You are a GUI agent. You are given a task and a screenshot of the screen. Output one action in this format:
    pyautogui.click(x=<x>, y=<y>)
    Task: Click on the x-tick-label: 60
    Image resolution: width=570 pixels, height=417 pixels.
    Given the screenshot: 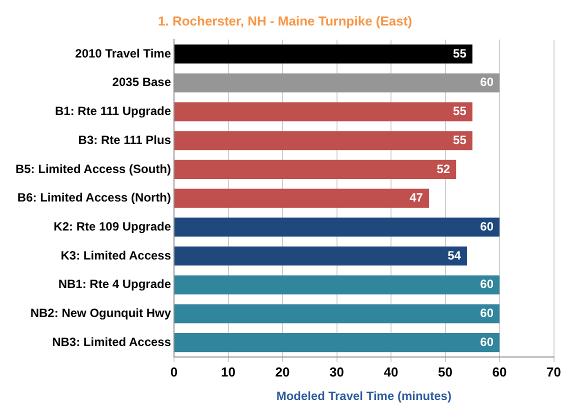 What is the action you would take?
    pyautogui.click(x=499, y=372)
    